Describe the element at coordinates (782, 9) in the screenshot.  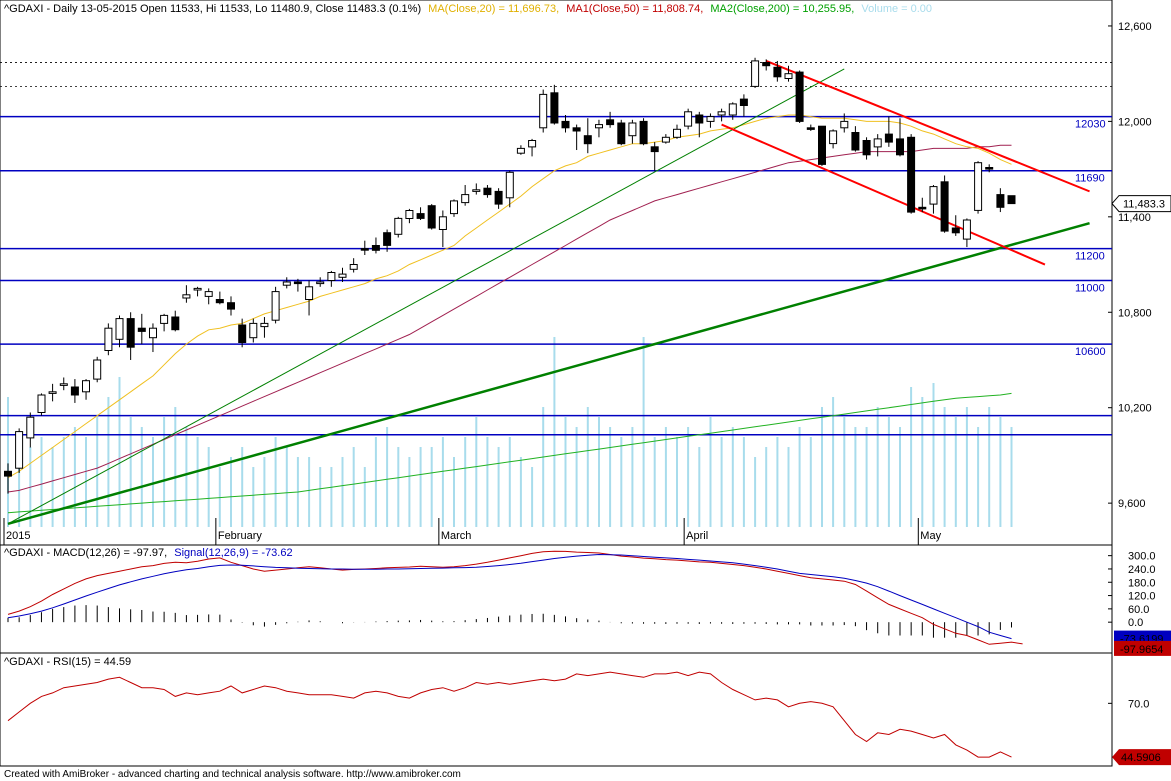
I see `ma200-label: MA2(Close,200) = 10,255.95,` at that location.